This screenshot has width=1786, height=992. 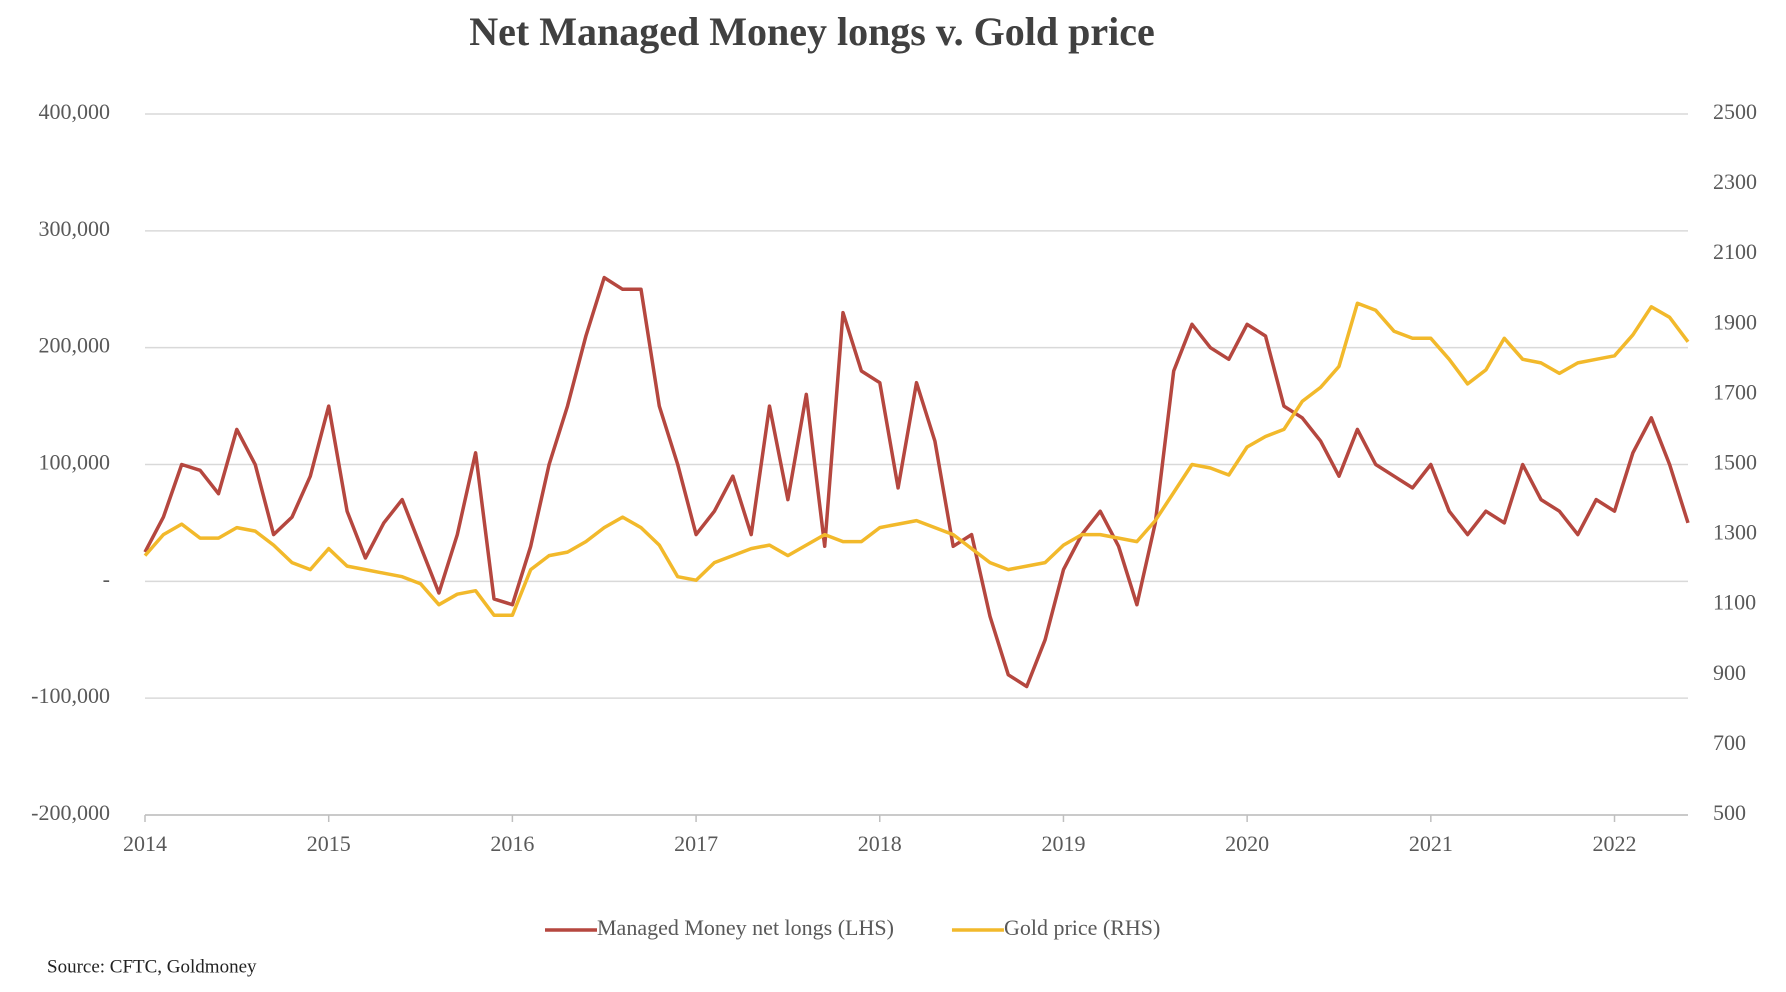 What do you see at coordinates (1735, 321) in the screenshot?
I see `y2-tick-label: 1900` at bounding box center [1735, 321].